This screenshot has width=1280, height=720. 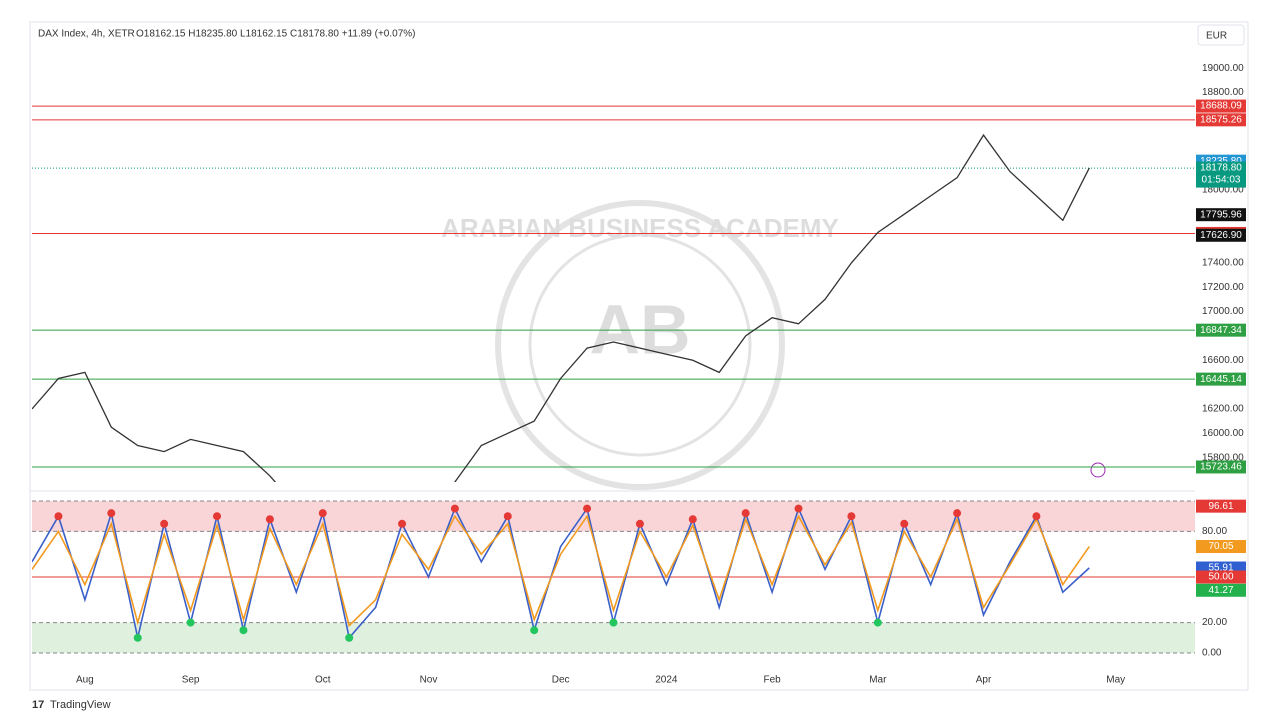 I want to click on y-tick-label: 16600.00, so click(x=1223, y=360).